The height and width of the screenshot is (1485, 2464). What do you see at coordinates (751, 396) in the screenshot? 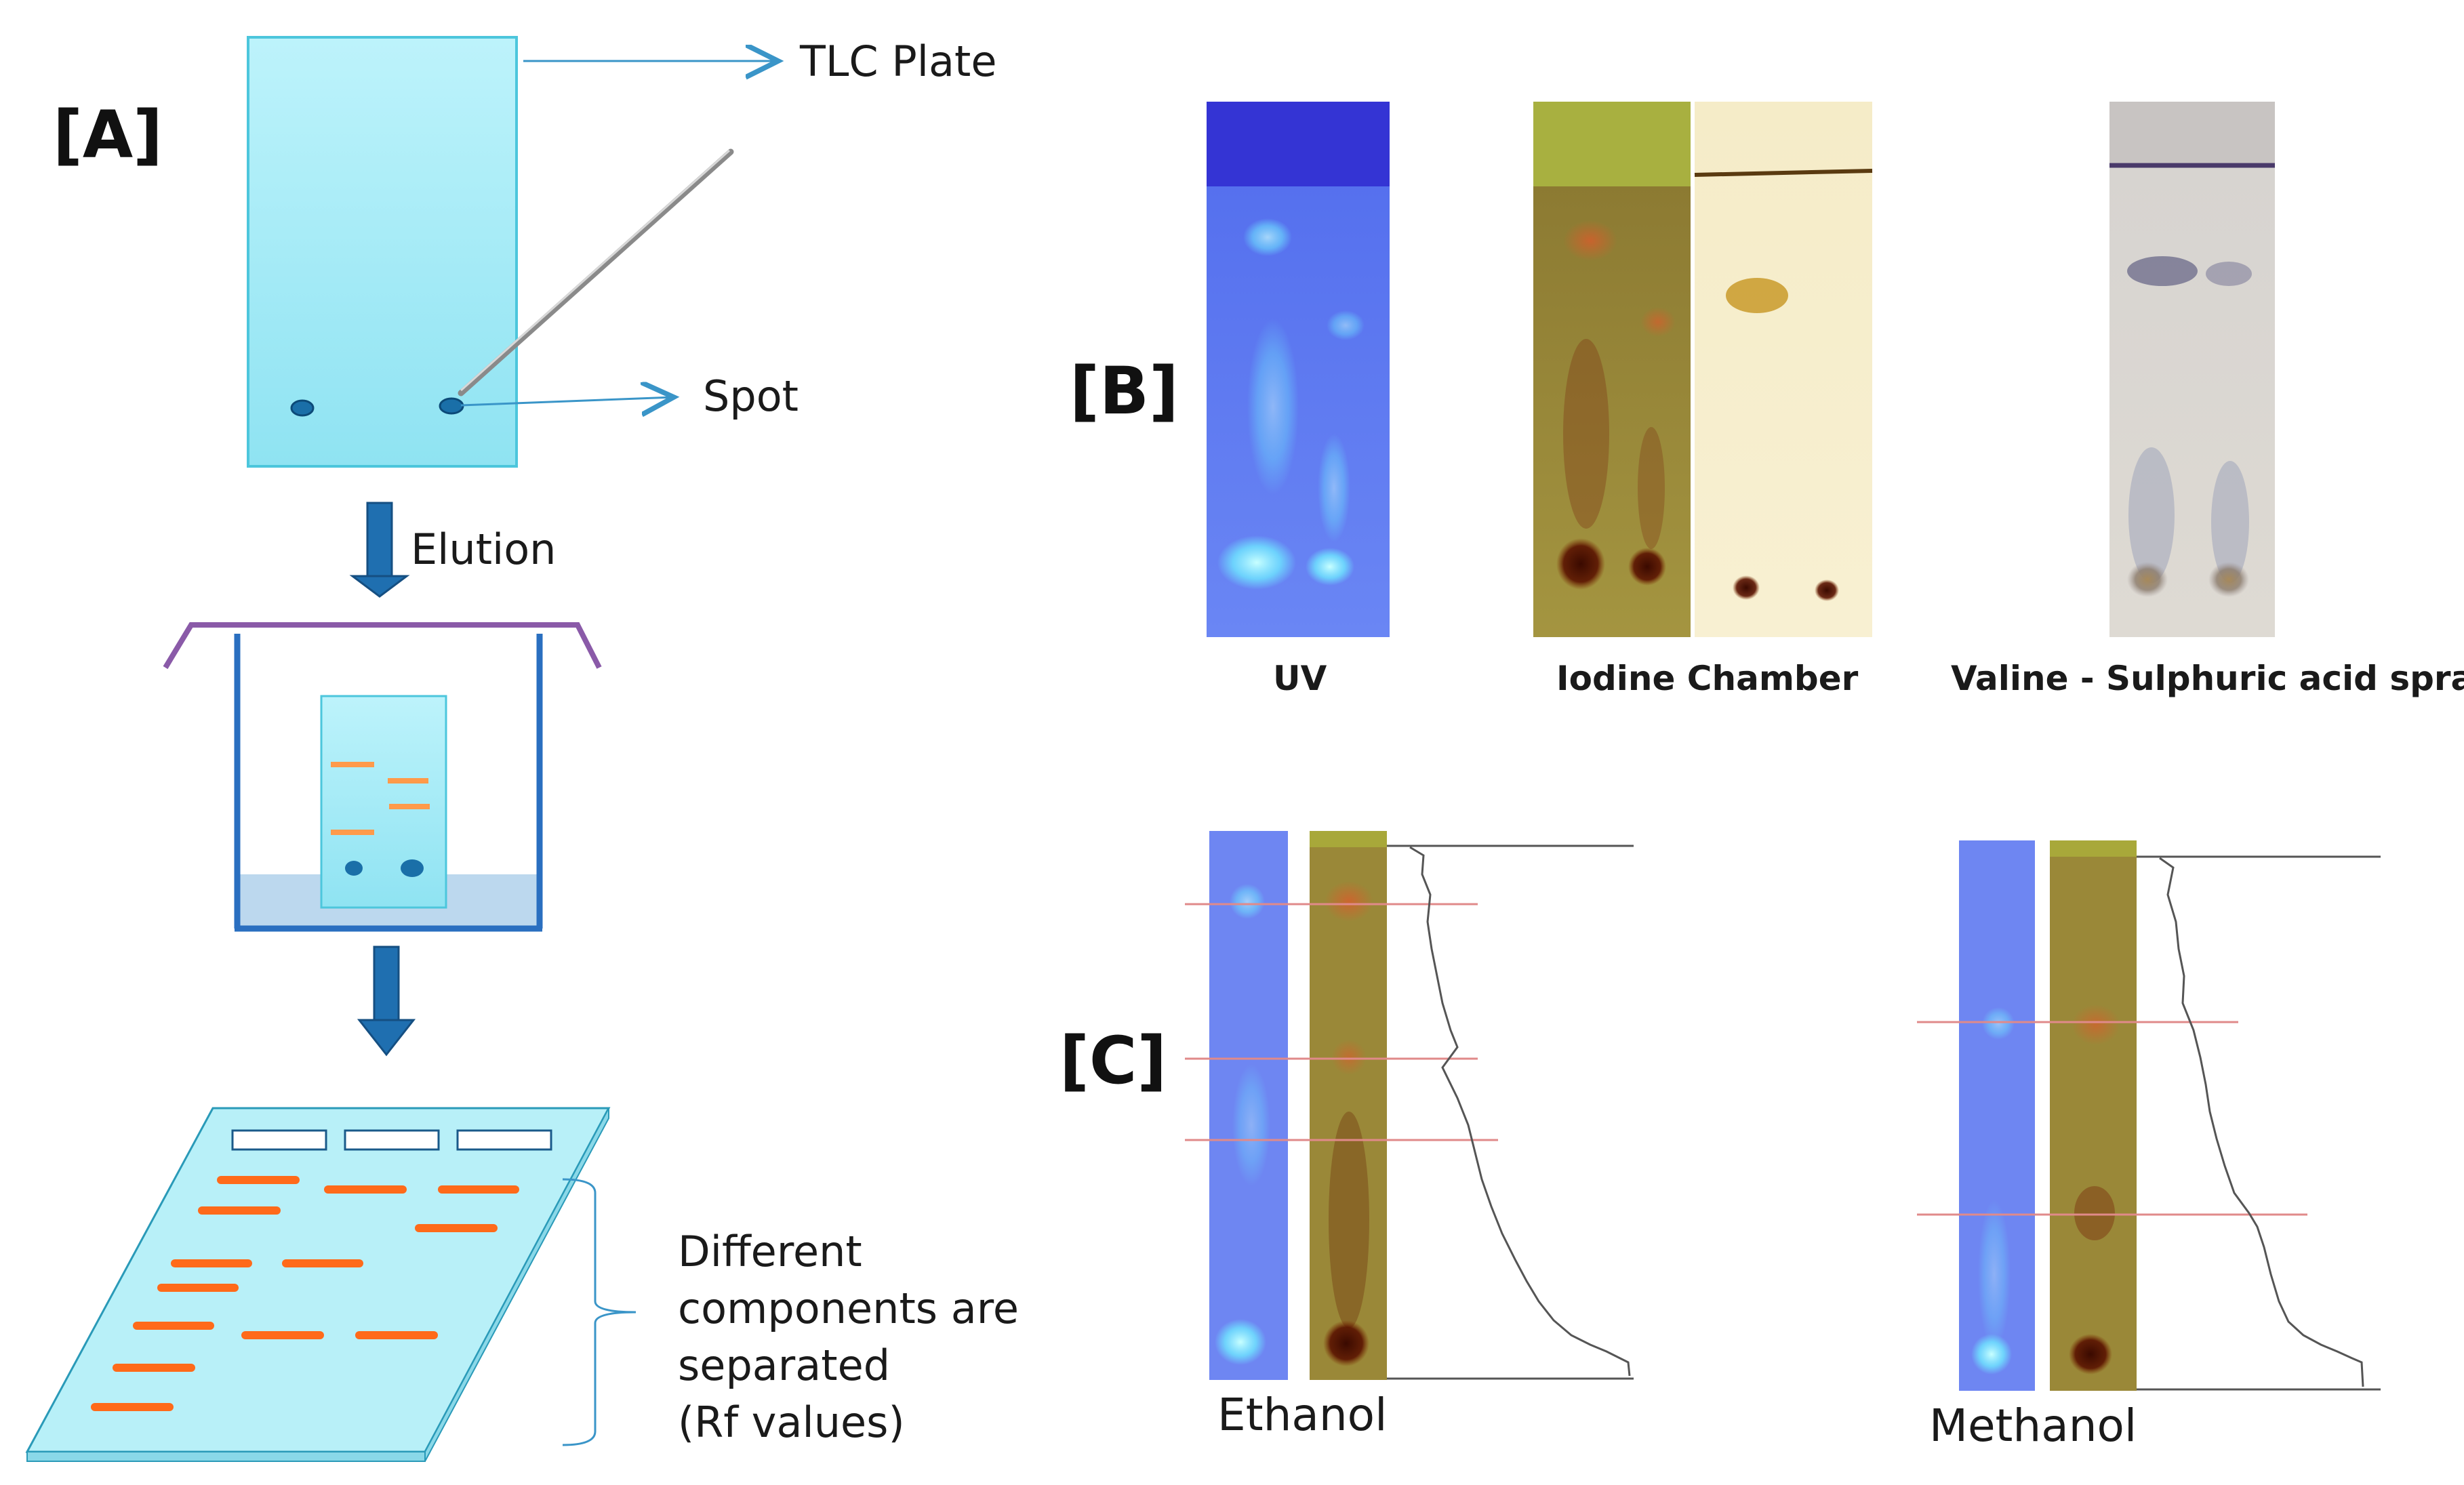
I see `spot-label: Spot` at bounding box center [751, 396].